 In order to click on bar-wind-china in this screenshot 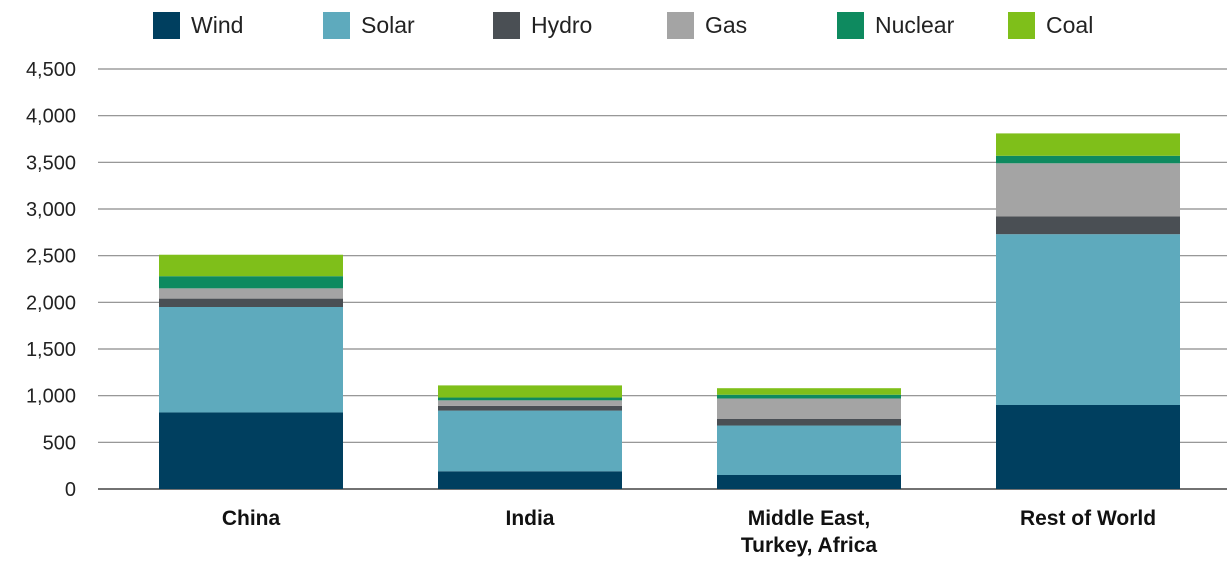, I will do `click(251, 450)`.